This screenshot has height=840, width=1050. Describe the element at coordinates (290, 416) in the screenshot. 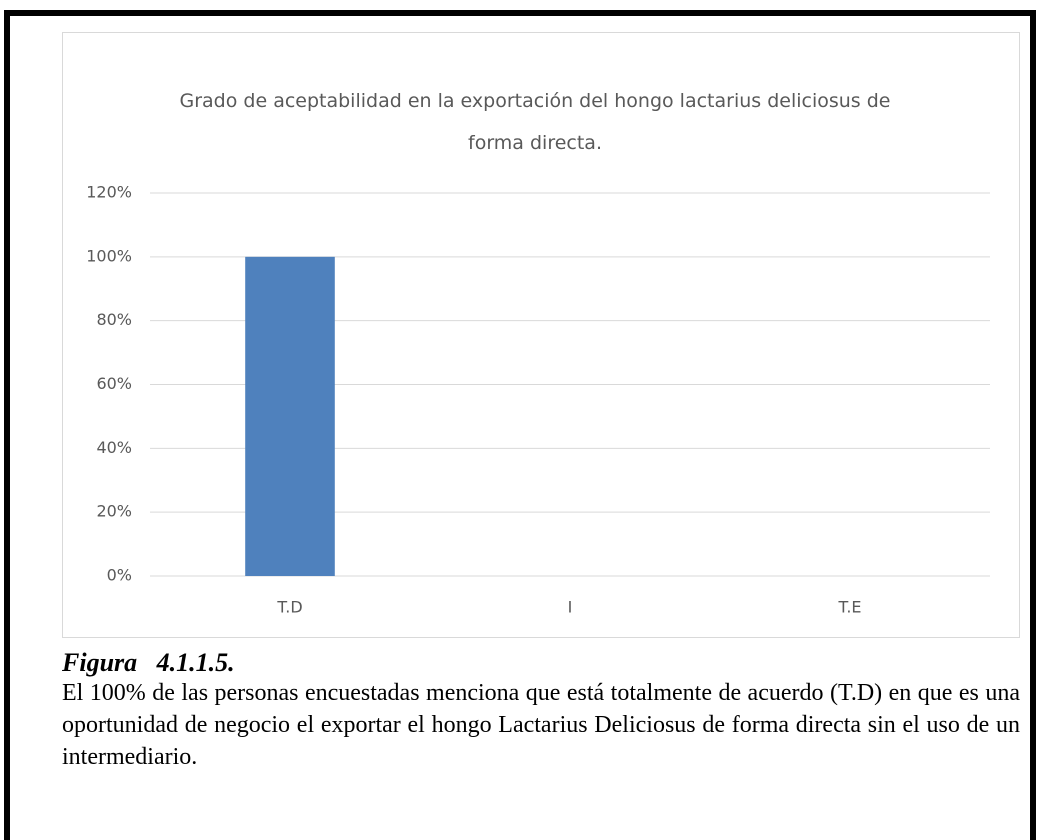

I see `bar` at that location.